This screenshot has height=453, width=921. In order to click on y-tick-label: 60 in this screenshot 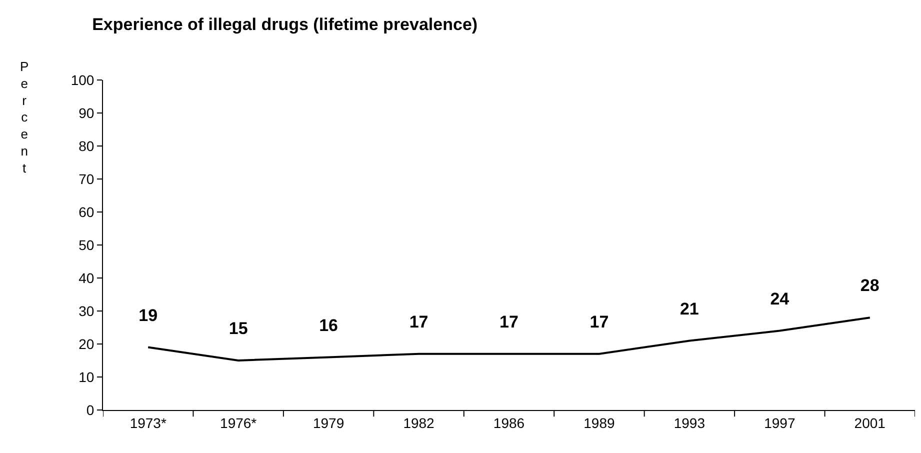, I will do `click(86, 212)`.